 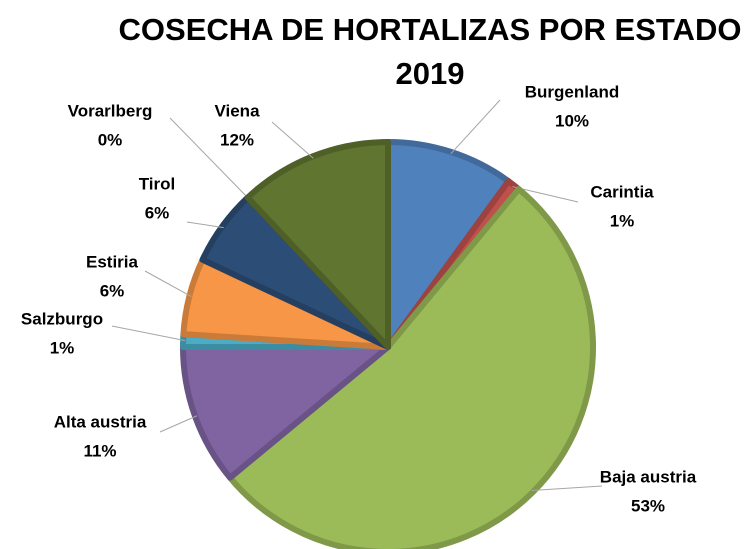 I want to click on slice-label: Alta austria, so click(x=100, y=421).